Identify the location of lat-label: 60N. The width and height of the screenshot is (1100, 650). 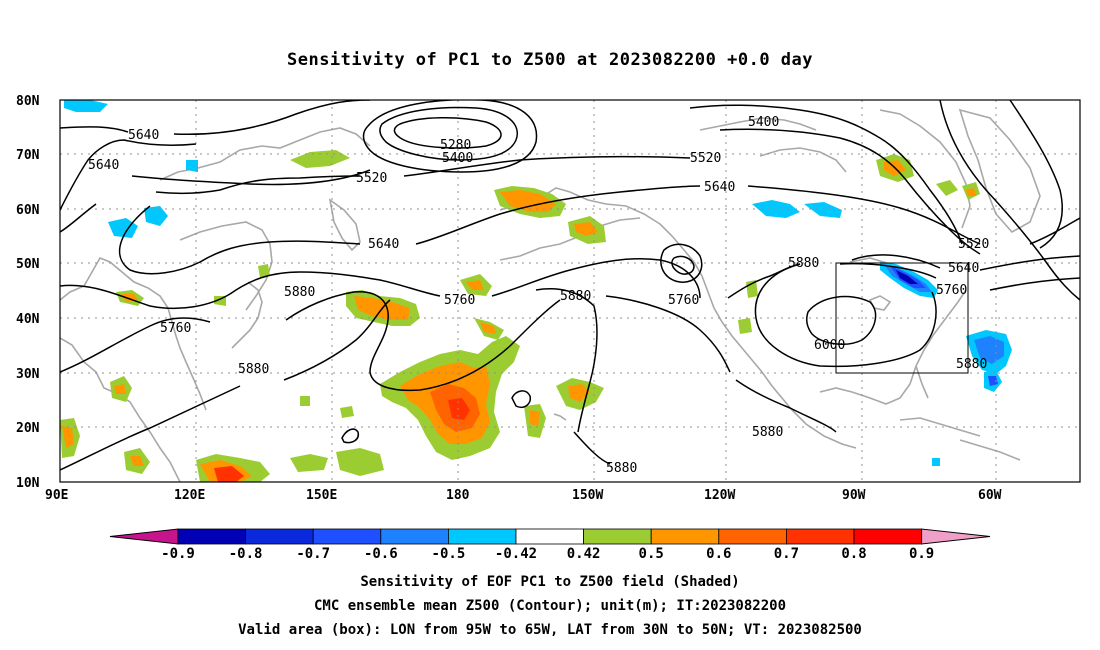
(28, 210).